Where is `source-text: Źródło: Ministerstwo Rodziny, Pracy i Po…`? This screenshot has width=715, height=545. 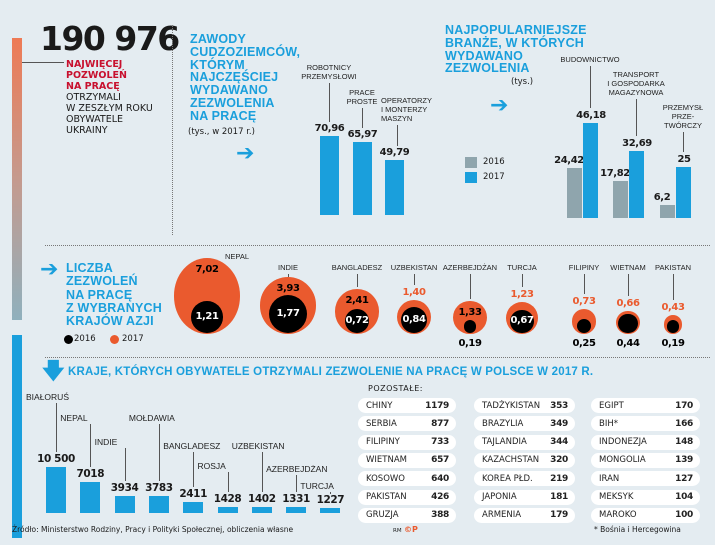 source-text: Źródło: Ministerstwo Rodziny, Pracy i Po… is located at coordinates (153, 529).